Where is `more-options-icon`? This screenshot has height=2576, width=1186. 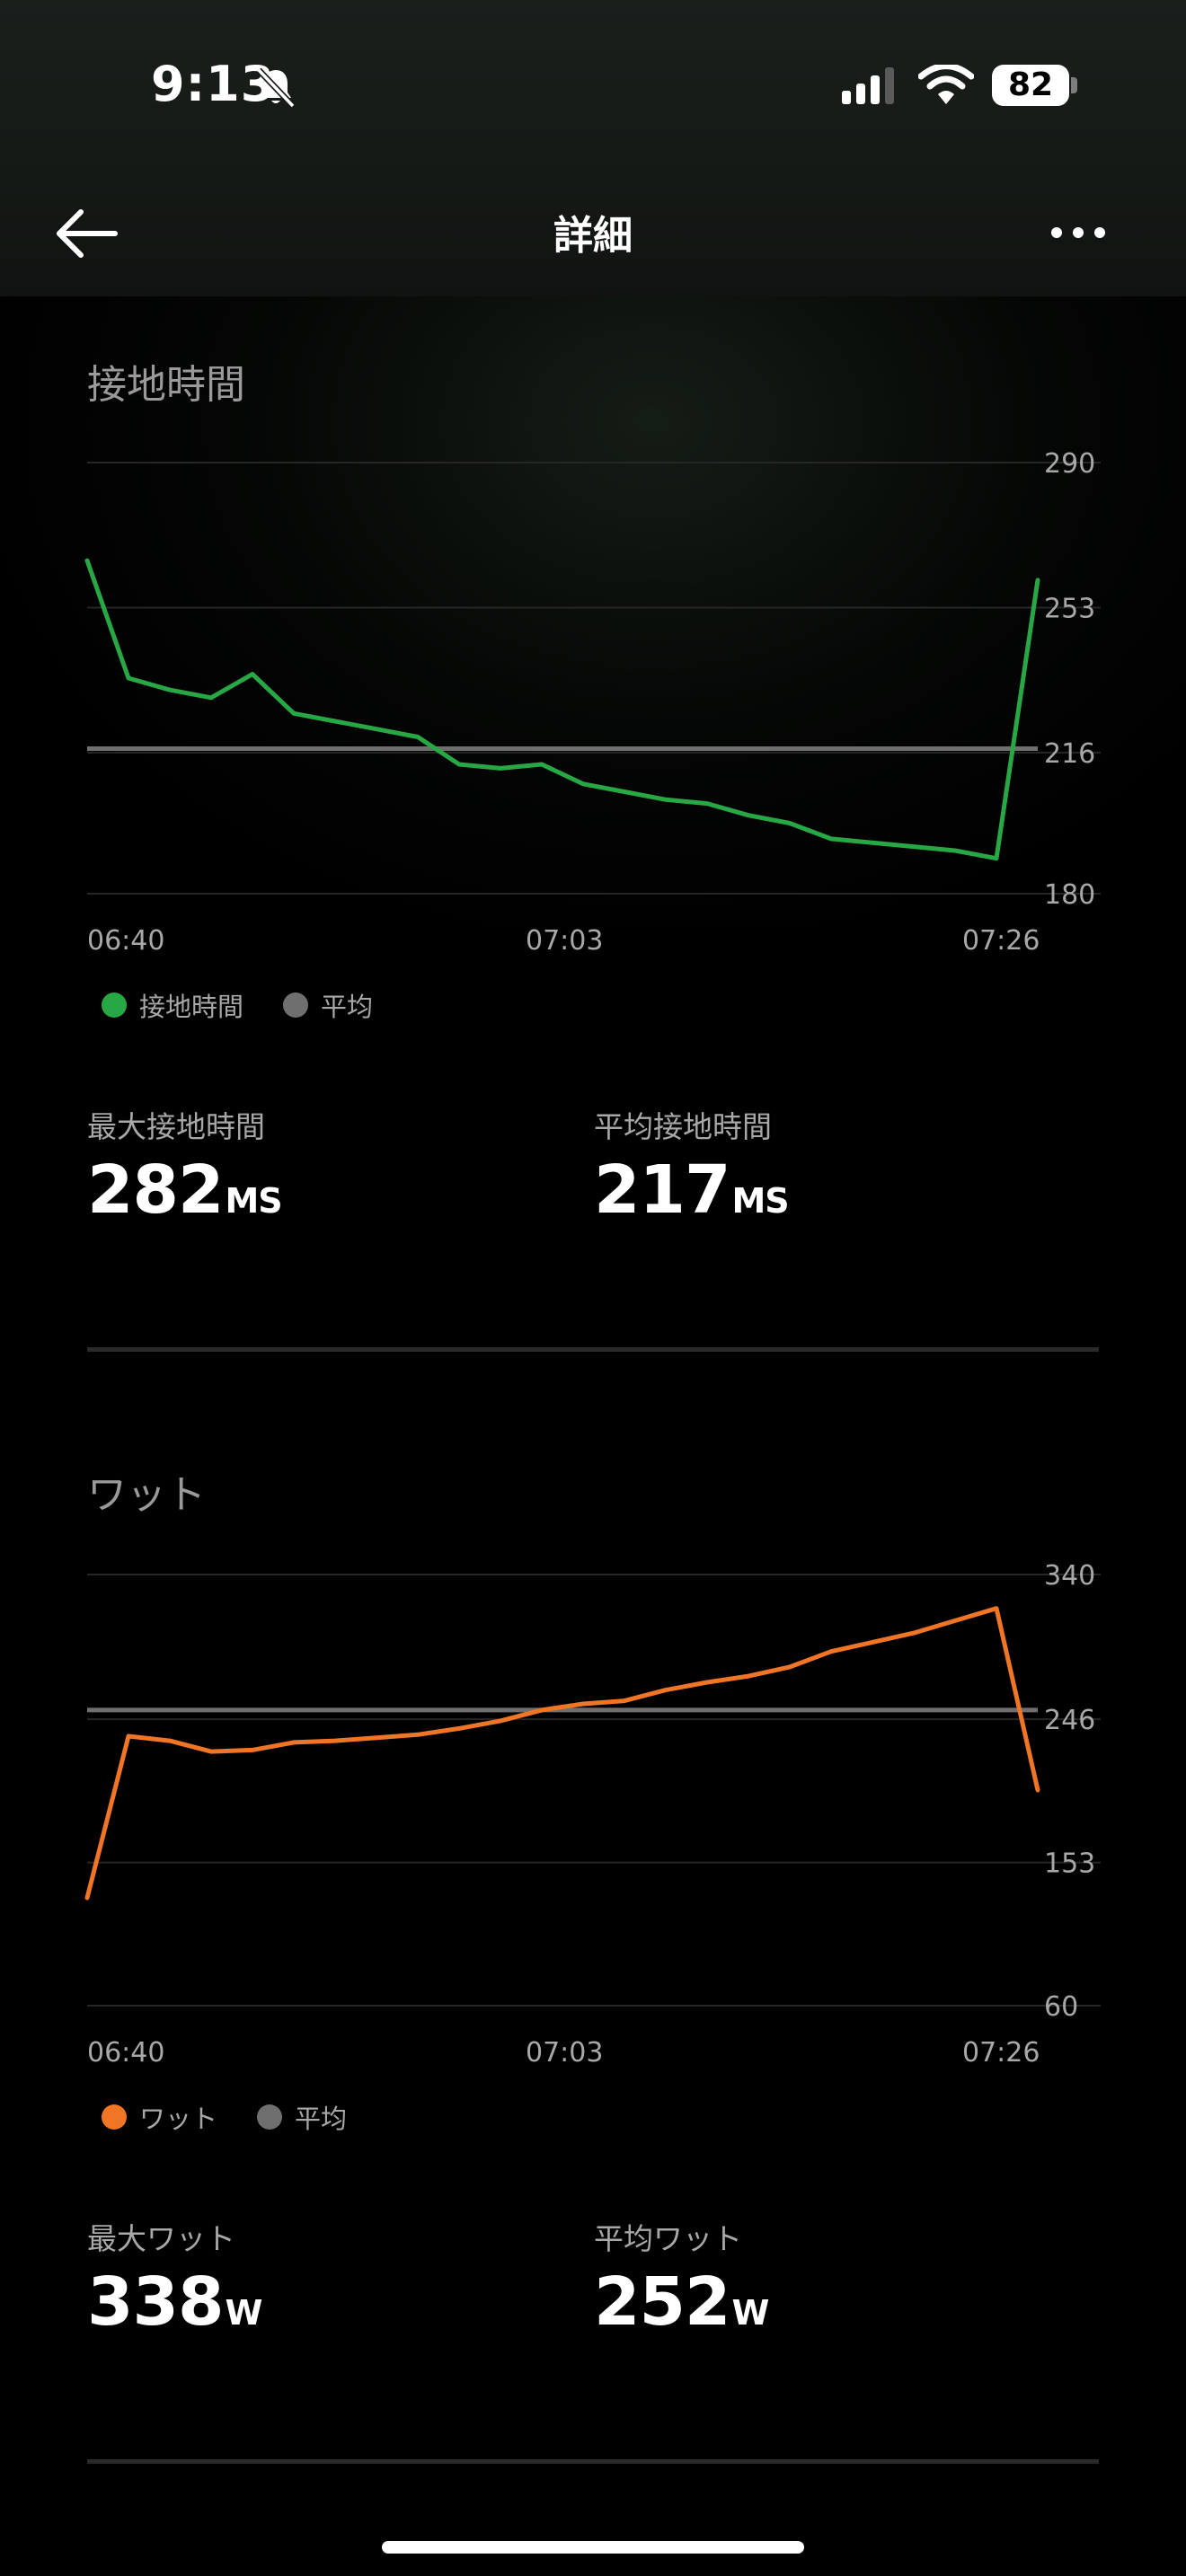 more-options-icon is located at coordinates (1078, 233).